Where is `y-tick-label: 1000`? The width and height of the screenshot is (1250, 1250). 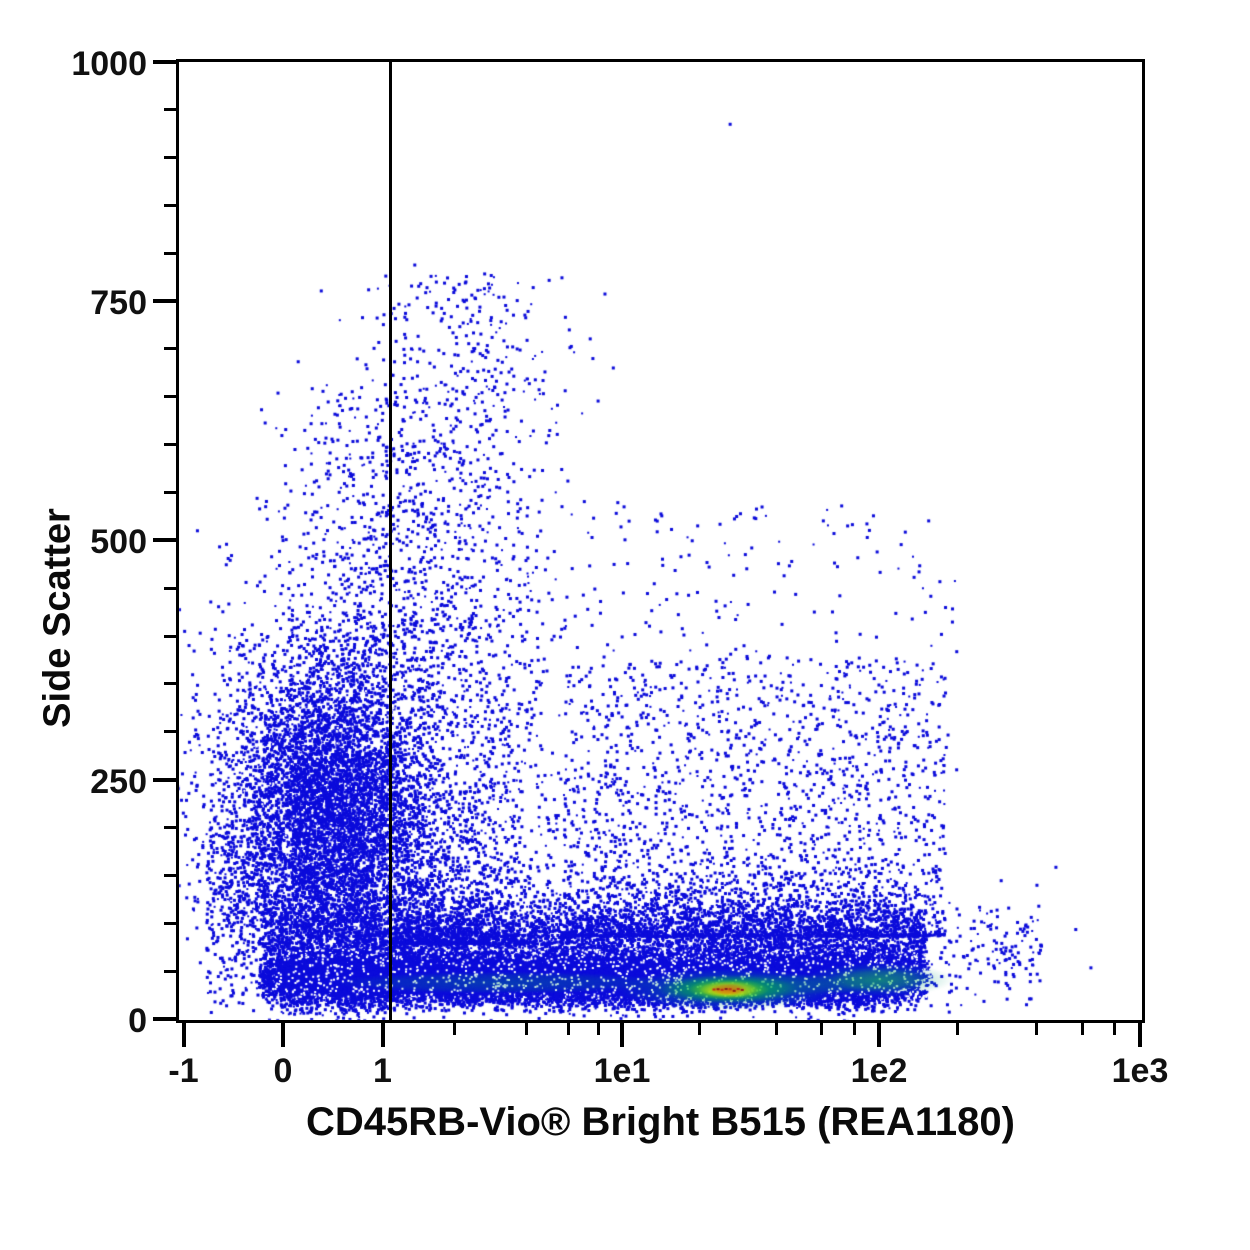
y-tick-label: 1000 is located at coordinates (109, 63).